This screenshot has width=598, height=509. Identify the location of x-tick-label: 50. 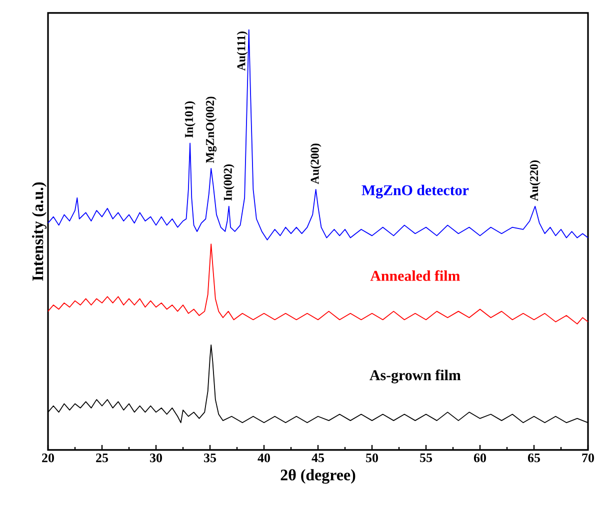
(372, 458).